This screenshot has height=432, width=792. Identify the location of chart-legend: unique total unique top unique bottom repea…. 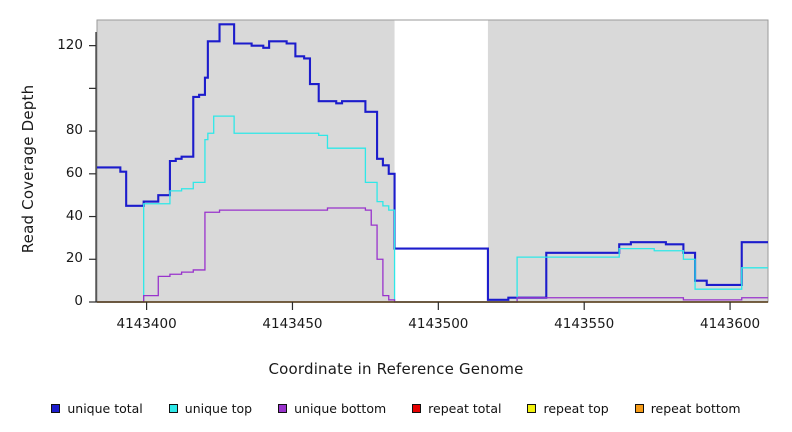
(396, 408).